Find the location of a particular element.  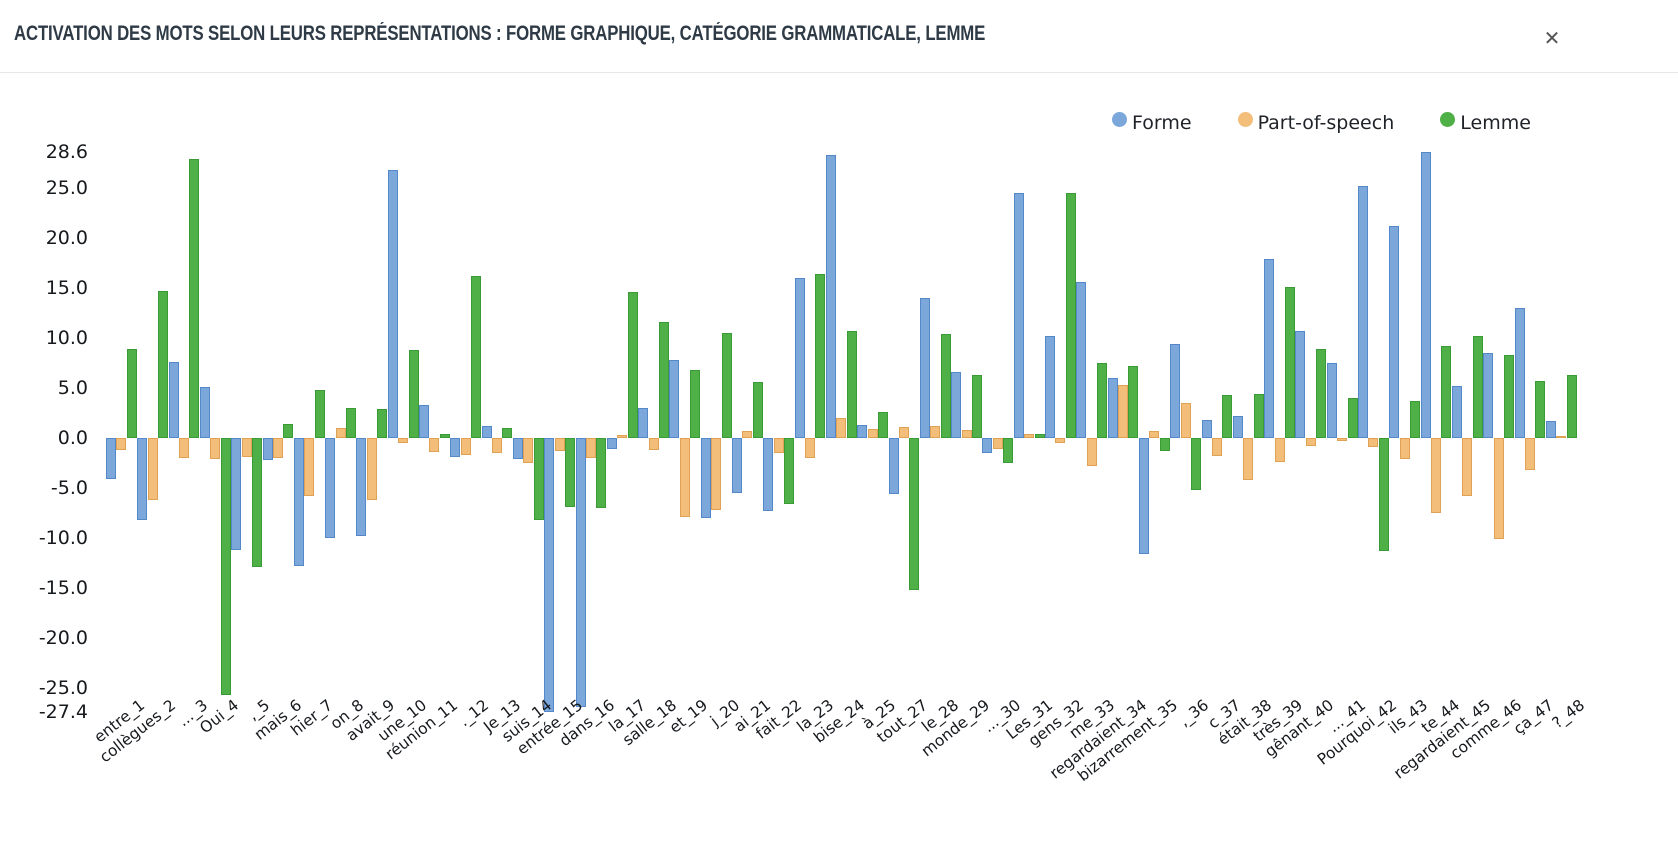

bar-forme-ça_47 is located at coordinates (1520, 373).